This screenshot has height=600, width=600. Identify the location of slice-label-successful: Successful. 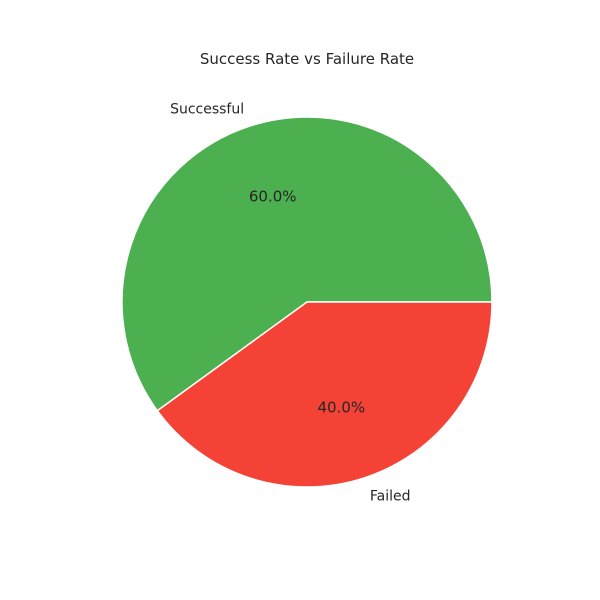
(207, 109).